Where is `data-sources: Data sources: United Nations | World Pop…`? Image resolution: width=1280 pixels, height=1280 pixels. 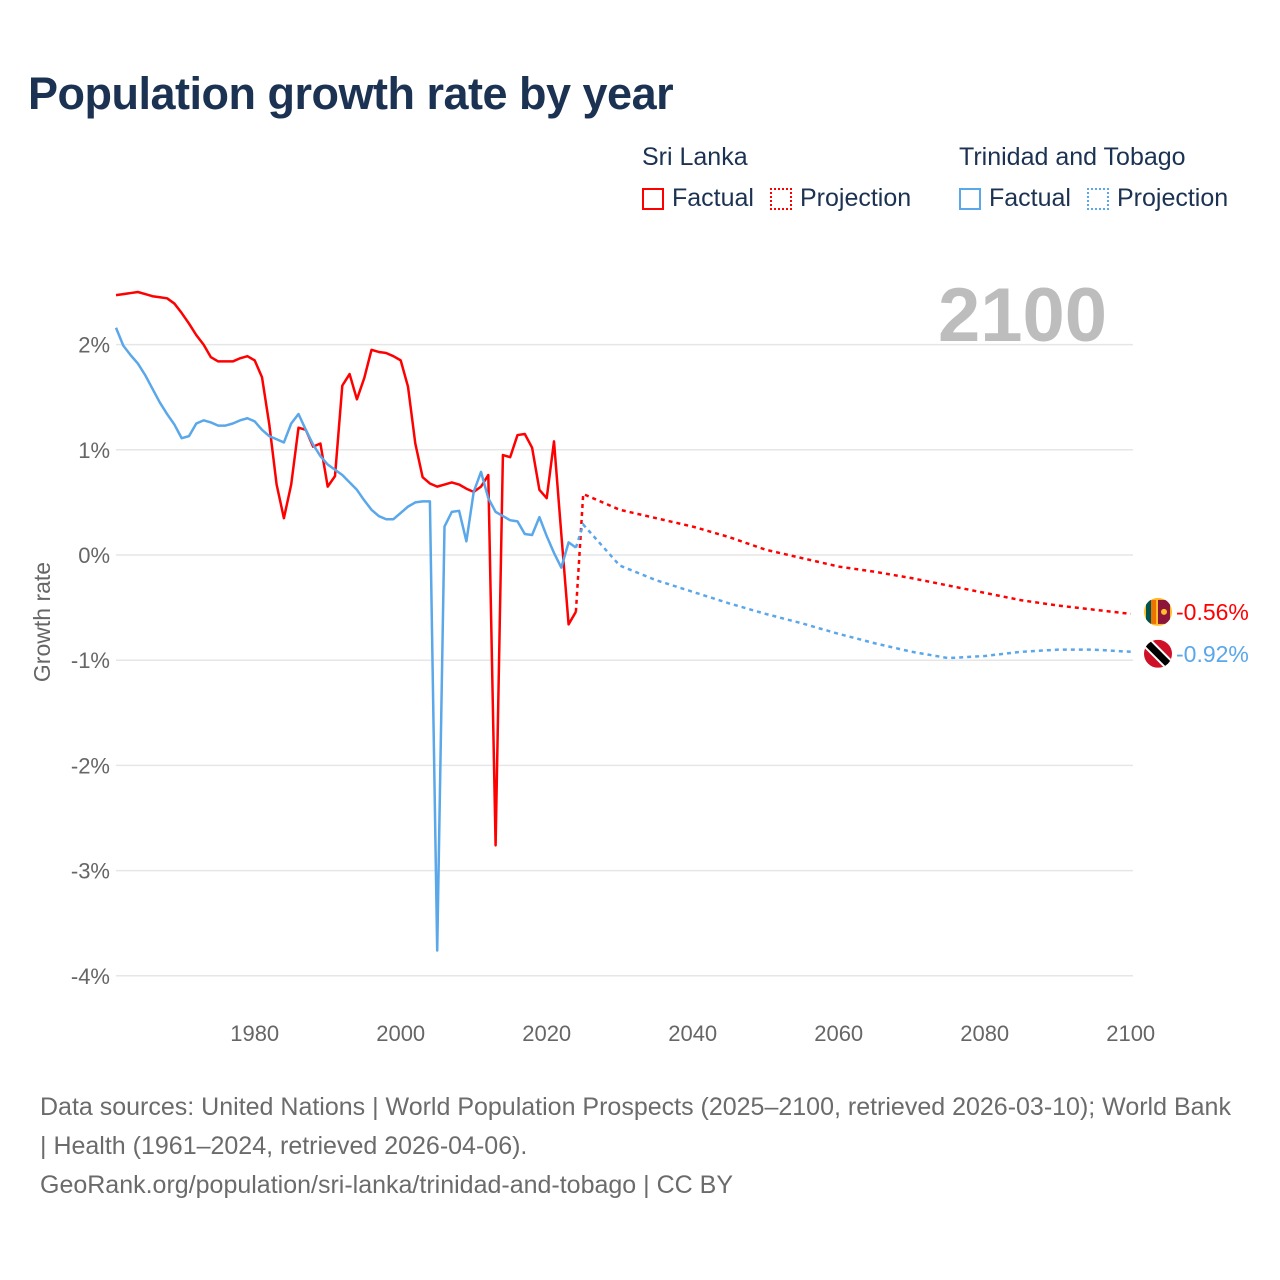 data-sources: Data sources: United Nations | World Pop… is located at coordinates (635, 1126).